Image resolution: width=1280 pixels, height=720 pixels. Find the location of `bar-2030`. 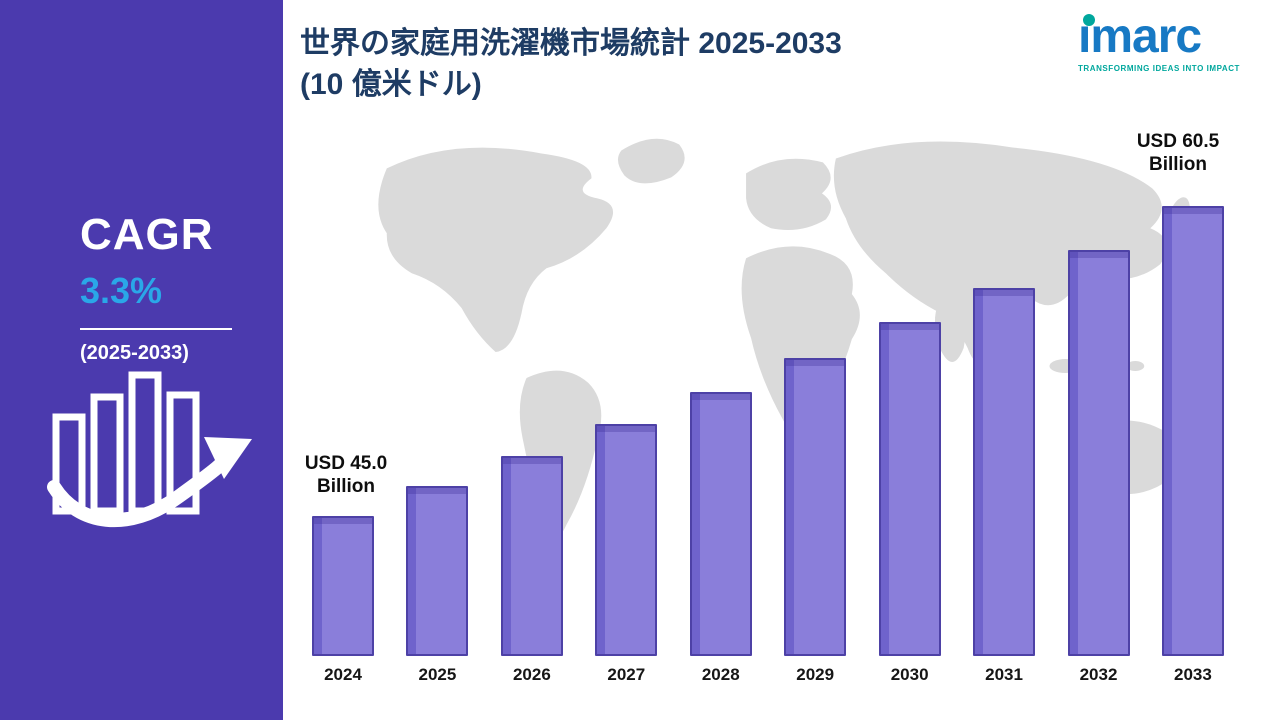

bar-2030 is located at coordinates (909, 489).